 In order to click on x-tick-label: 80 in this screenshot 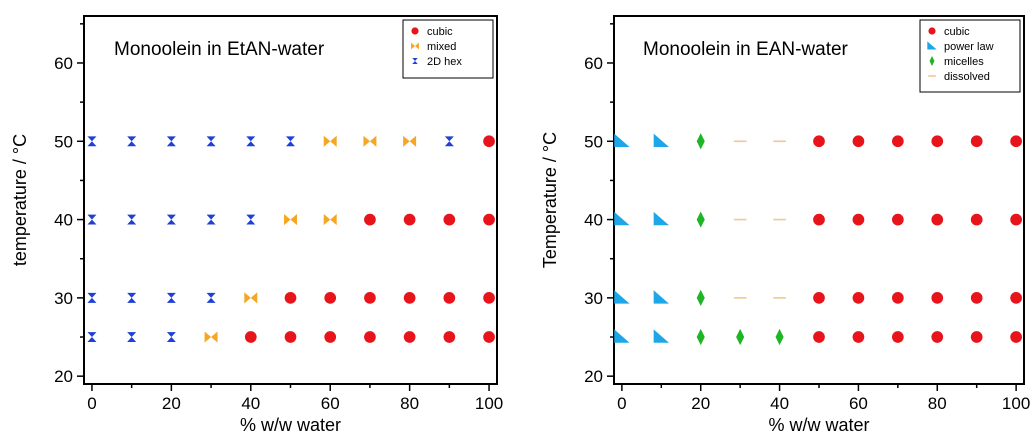, I will do `click(937, 403)`.